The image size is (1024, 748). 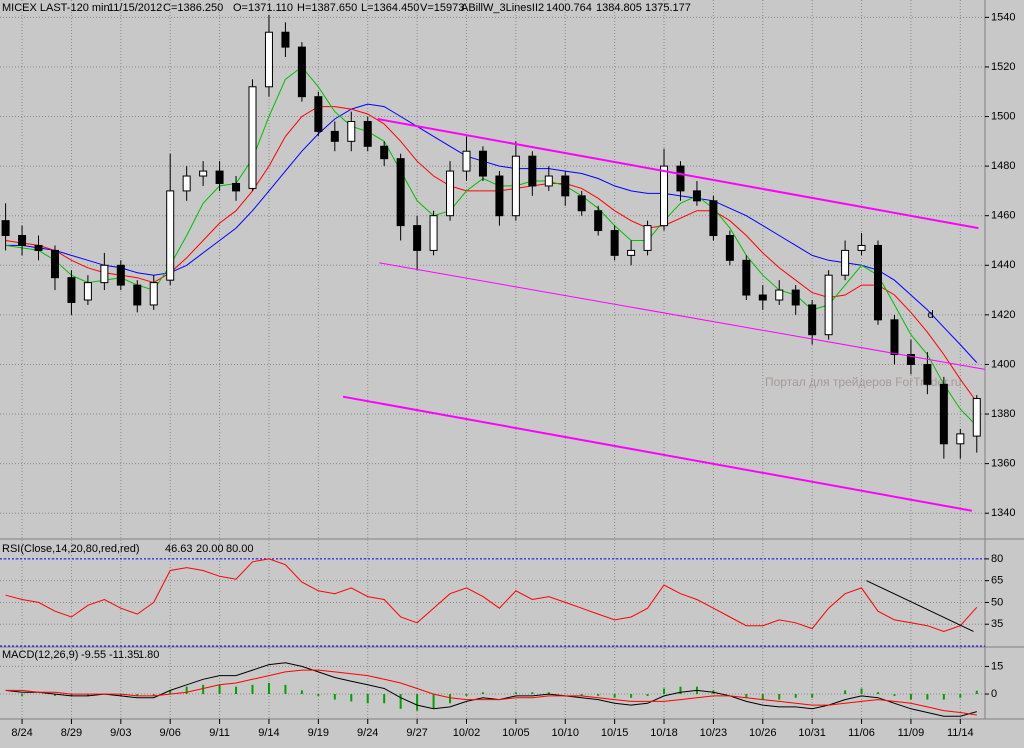 I want to click on header-text: 1.80, so click(x=148, y=655).